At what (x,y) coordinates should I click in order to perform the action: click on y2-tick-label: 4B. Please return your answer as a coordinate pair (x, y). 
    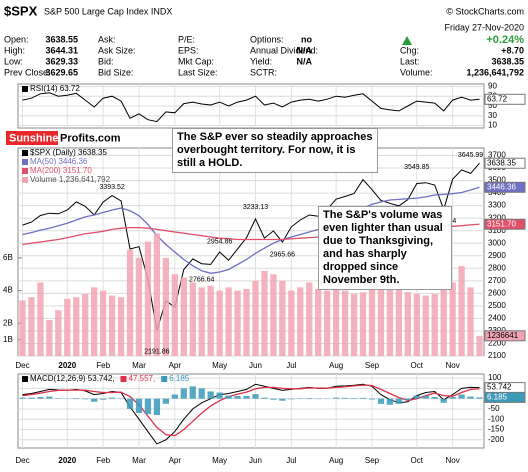
    Looking at the image, I should click on (8, 290).